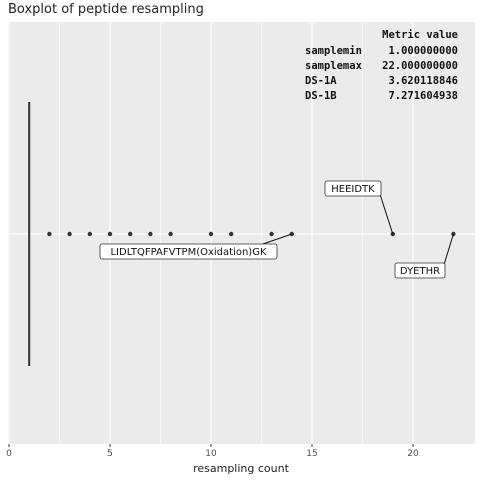 This screenshot has width=480, height=480. What do you see at coordinates (321, 96) in the screenshot?
I see `stats-metric: DS-1B` at bounding box center [321, 96].